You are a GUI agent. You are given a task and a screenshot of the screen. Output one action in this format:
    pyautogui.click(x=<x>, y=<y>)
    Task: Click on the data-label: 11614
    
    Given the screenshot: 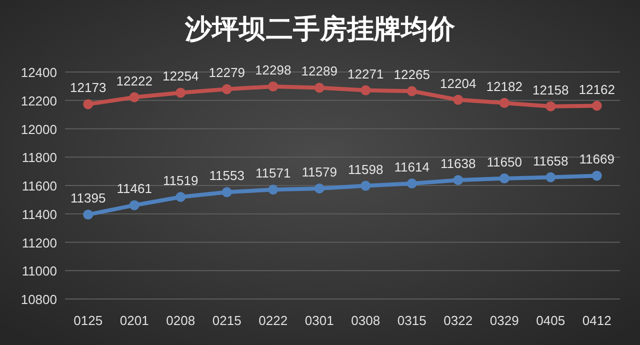 What is the action you would take?
    pyautogui.click(x=412, y=167)
    